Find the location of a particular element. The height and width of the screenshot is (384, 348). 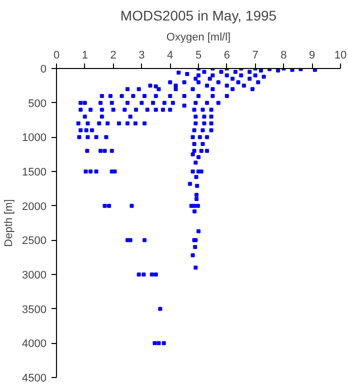

x-tick-label: 10 is located at coordinates (340, 56).